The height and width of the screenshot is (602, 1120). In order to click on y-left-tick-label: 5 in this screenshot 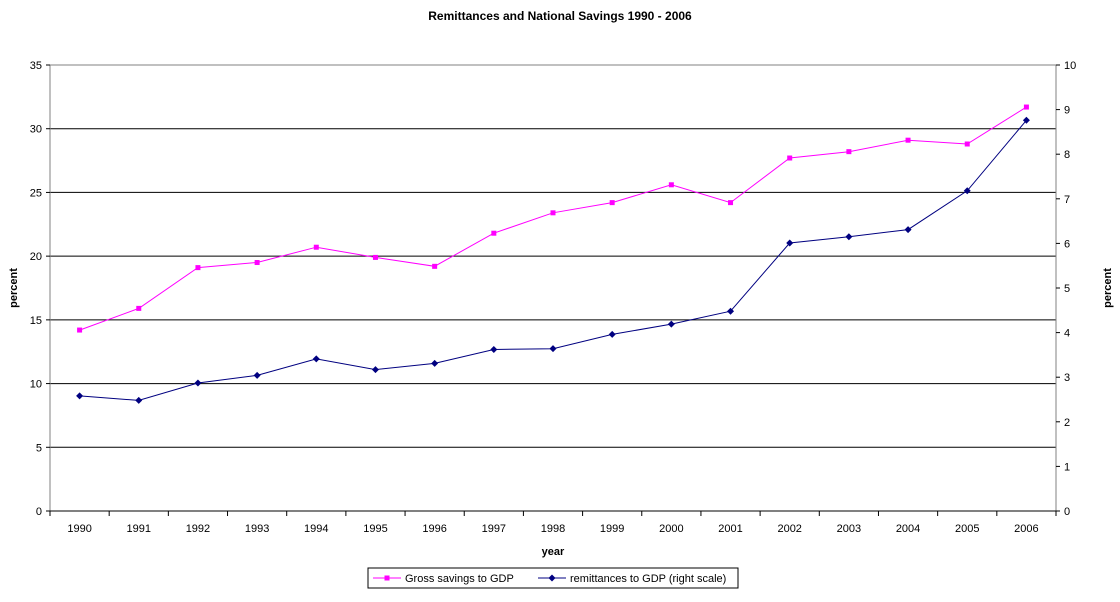, I will do `click(39, 448)`.